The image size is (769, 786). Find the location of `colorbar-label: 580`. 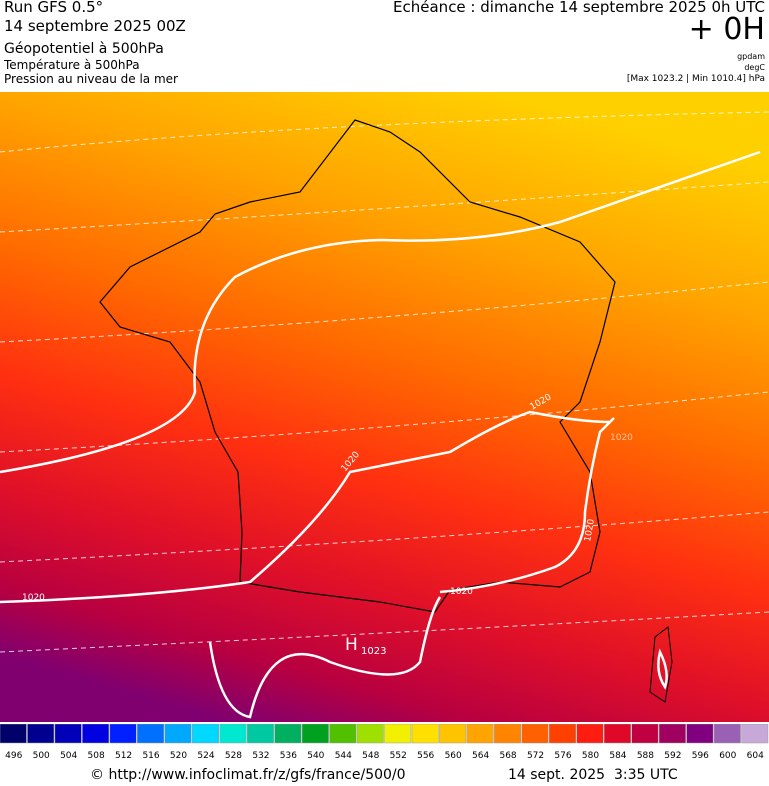

colorbar-label: 580 is located at coordinates (590, 756).